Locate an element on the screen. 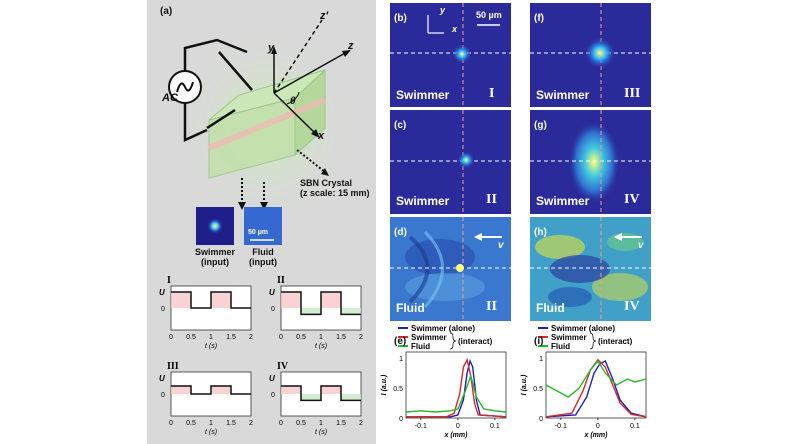  waveform-label: IV is located at coordinates (283, 366).